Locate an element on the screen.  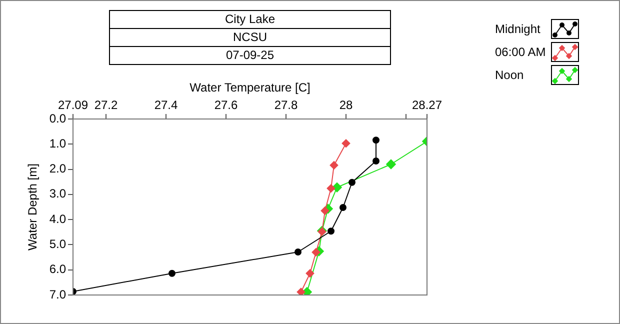
legend-label: Noon is located at coordinates (510, 75).